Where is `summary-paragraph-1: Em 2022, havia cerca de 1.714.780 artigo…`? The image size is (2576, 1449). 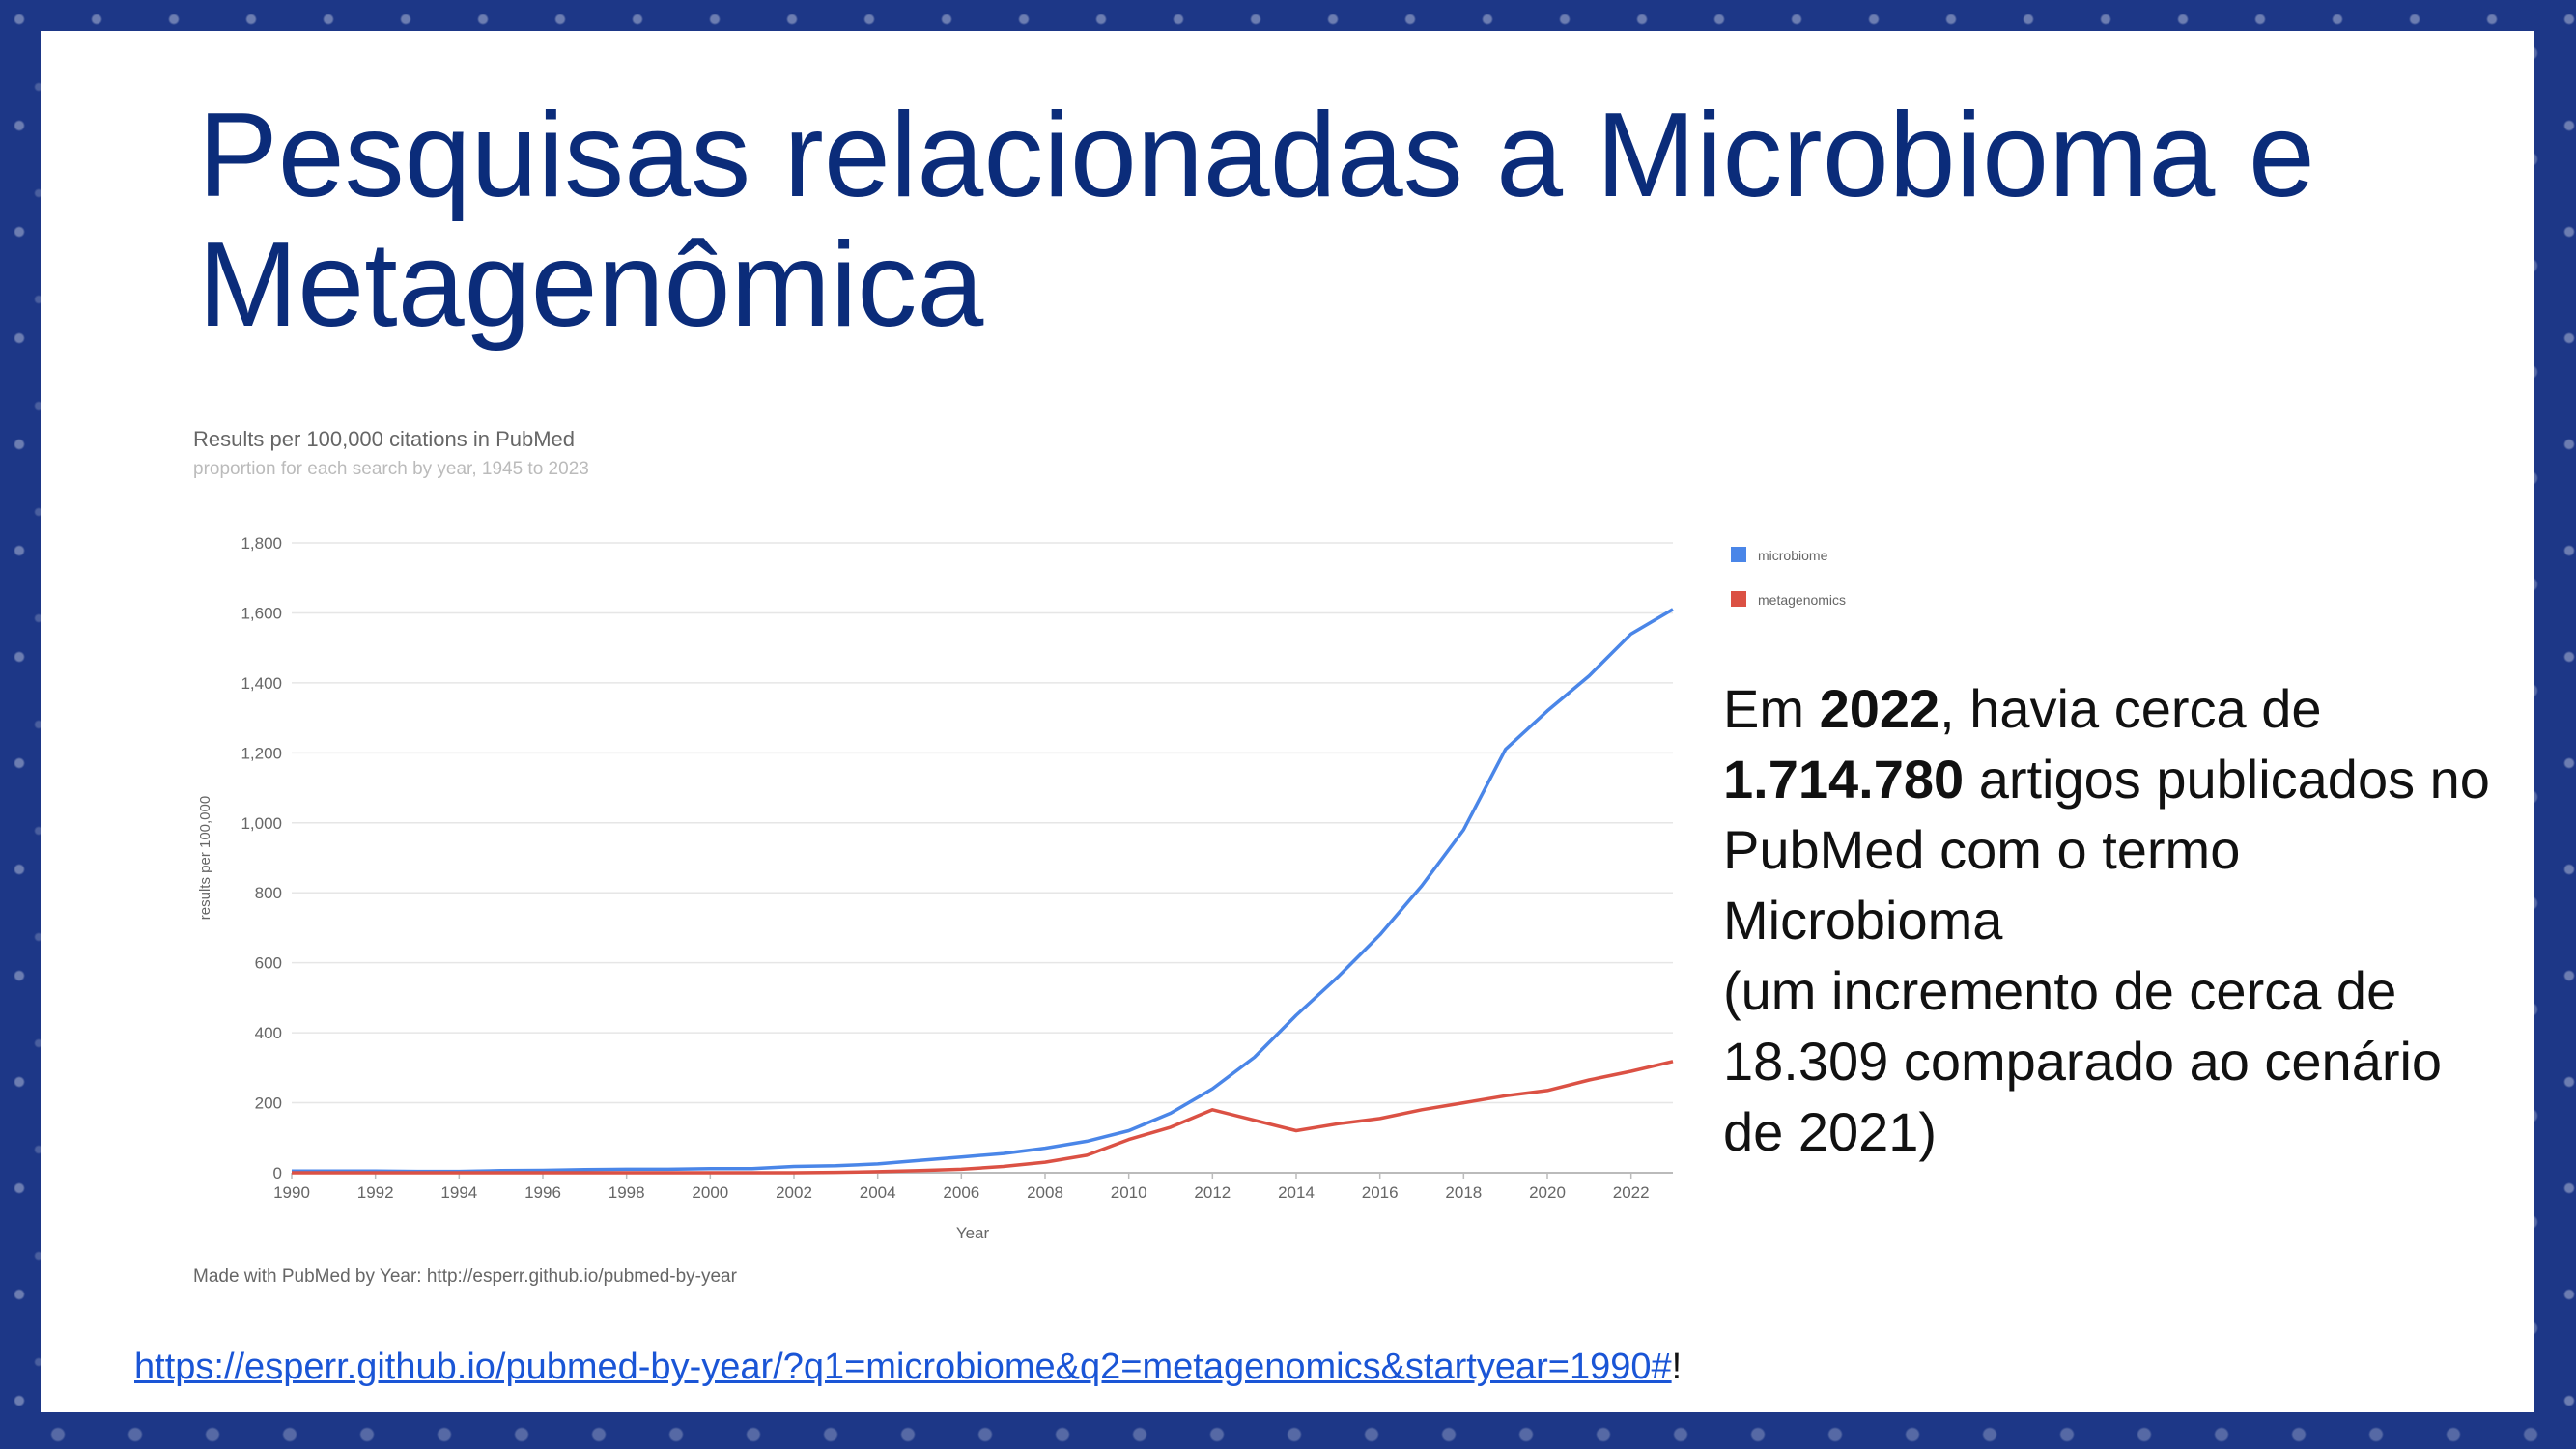
summary-paragraph-1: Em 2022, havia cerca de 1.714.780 artigo… is located at coordinates (2119, 814).